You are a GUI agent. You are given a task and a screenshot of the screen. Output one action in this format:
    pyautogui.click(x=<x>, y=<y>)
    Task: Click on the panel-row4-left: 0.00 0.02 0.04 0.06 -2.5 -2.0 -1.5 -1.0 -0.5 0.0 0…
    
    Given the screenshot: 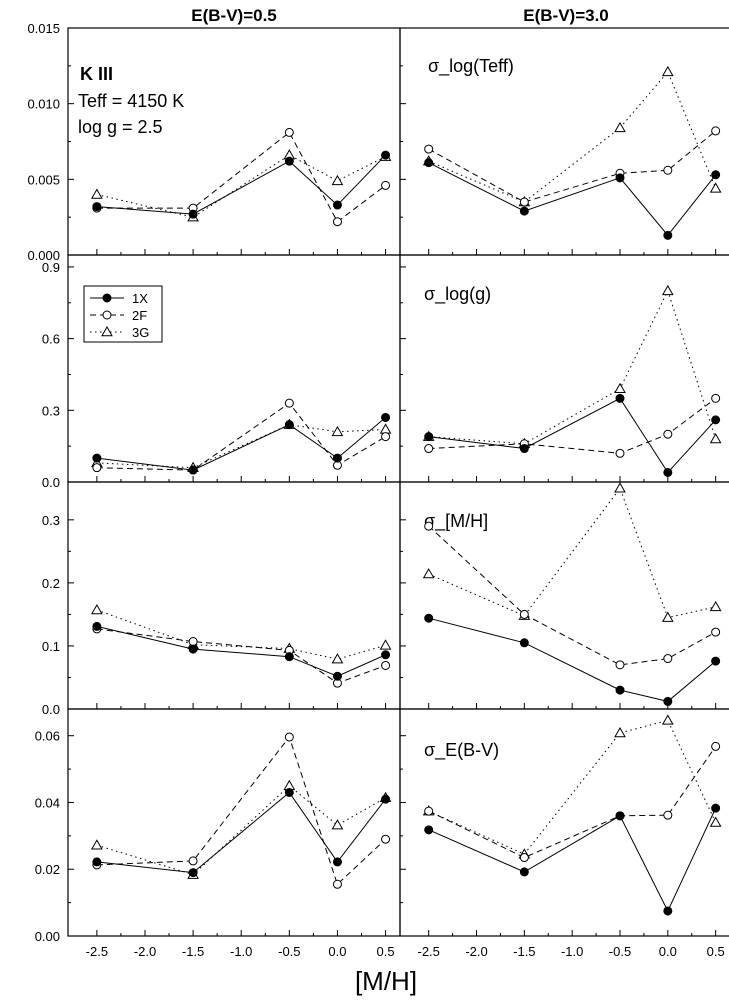 What is the action you would take?
    pyautogui.click(x=218, y=833)
    